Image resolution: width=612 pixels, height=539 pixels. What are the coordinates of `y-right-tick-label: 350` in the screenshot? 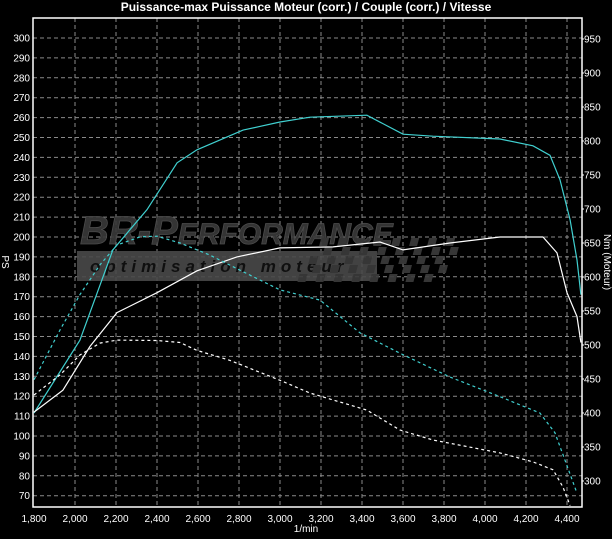 It's located at (592, 448).